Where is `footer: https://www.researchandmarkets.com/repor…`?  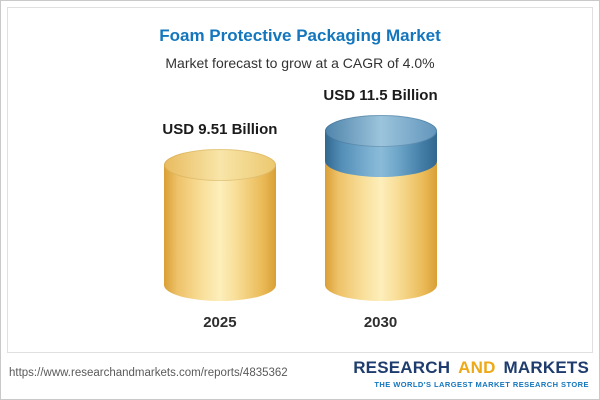
footer: https://www.researchandmarkets.com/repor… is located at coordinates (300, 376).